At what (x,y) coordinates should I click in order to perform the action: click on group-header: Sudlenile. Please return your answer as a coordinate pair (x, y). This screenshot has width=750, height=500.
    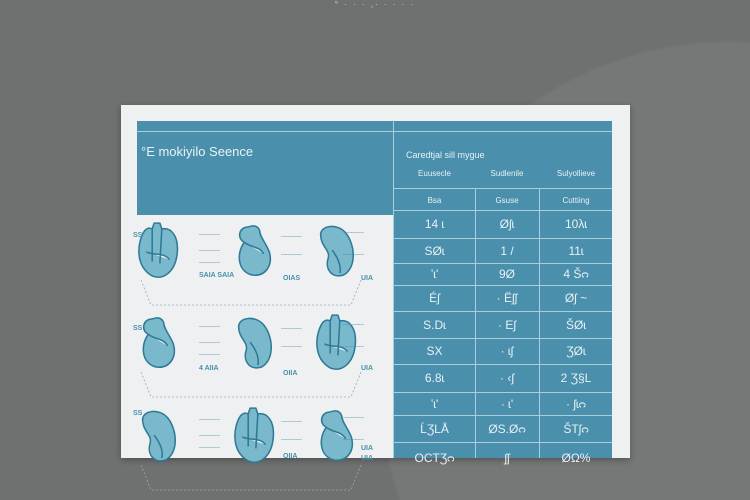
    Looking at the image, I should click on (507, 173).